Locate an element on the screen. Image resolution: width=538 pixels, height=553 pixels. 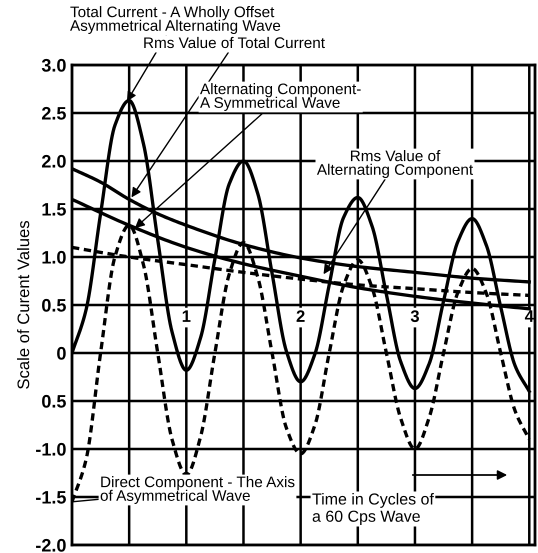
y-tick-label: -2.0 is located at coordinates (51, 545).